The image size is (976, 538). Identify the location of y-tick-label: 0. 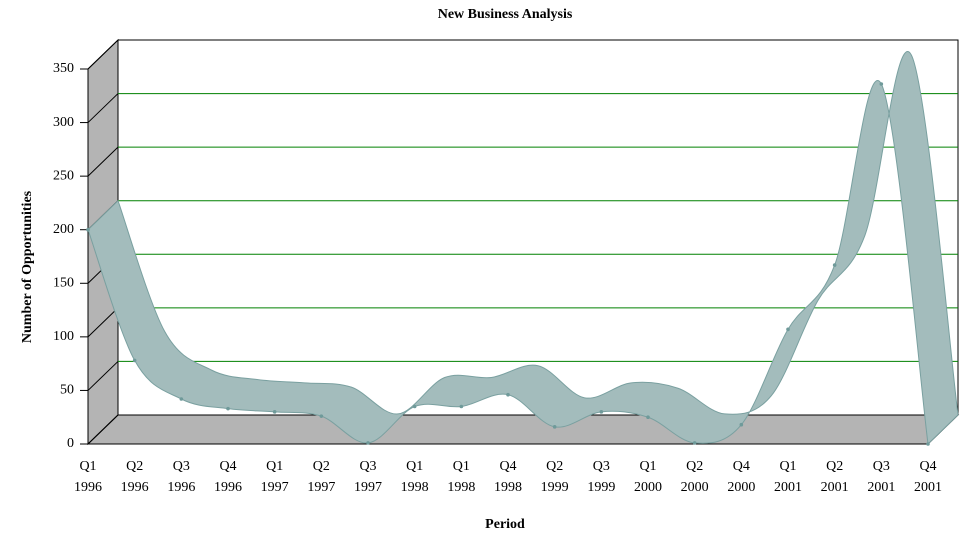
(70, 443).